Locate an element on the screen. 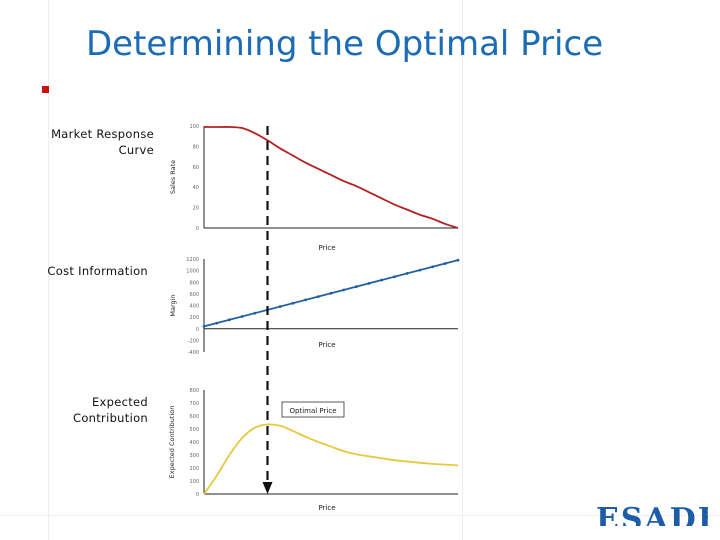 This screenshot has width=720, height=540. expected-contribution-label: Expected Contribution is located at coordinates (89, 410).